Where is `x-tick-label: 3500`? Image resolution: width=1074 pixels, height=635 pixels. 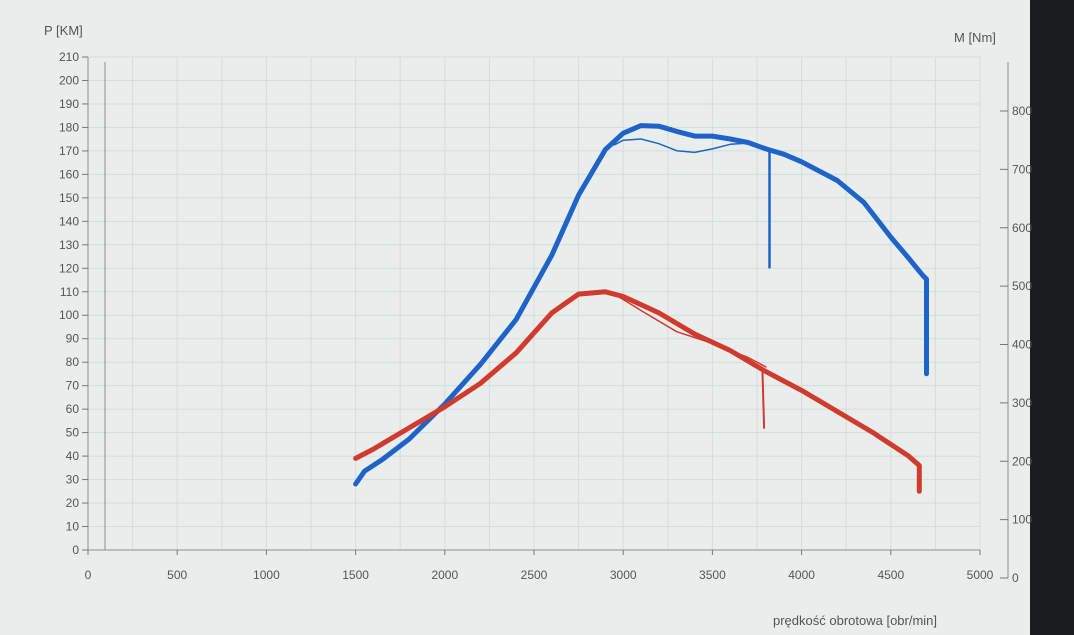
x-tick-label: 3500 is located at coordinates (712, 575).